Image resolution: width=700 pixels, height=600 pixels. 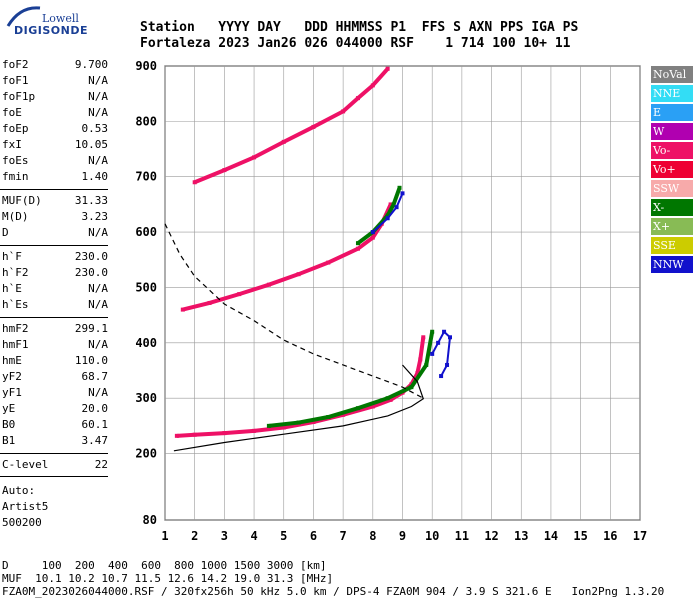 What do you see at coordinates (672, 93) in the screenshot?
I see `legend-item-nne: NNE` at bounding box center [672, 93].